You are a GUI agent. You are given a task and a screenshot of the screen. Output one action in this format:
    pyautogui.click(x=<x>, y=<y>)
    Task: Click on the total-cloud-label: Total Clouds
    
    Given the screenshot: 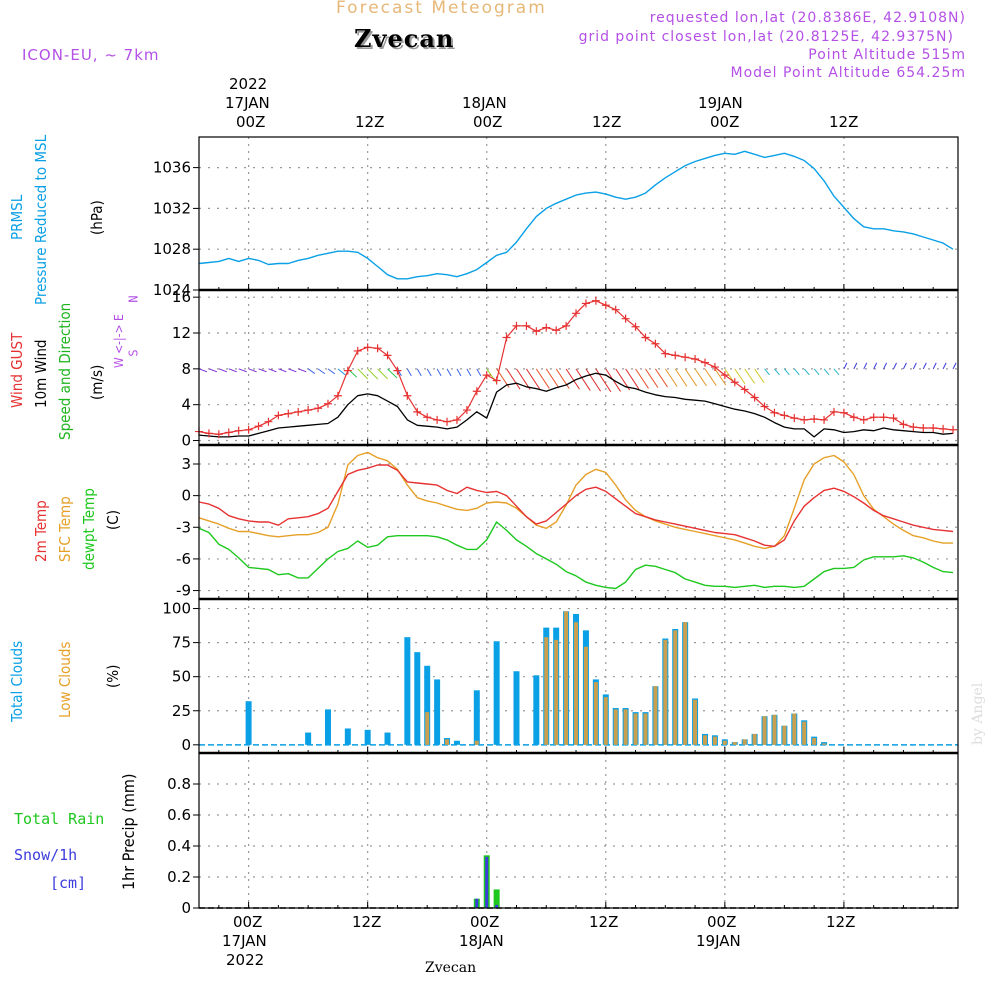 What is the action you would take?
    pyautogui.click(x=17, y=681)
    